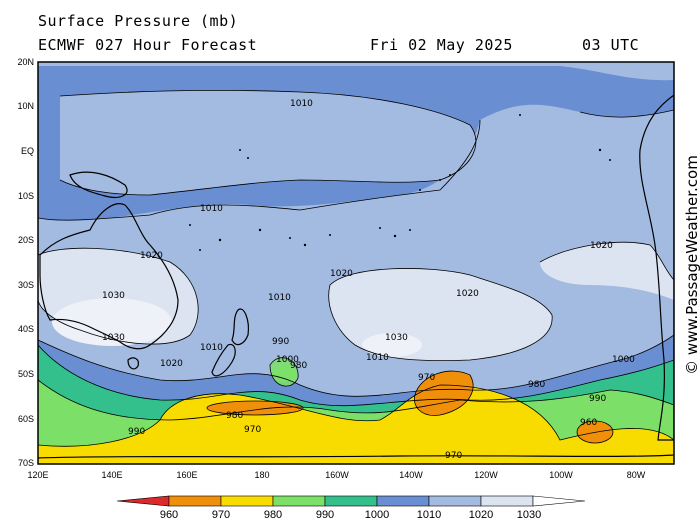 The height and width of the screenshot is (525, 700). What do you see at coordinates (411, 475) in the screenshot?
I see `lon-tick: 140W` at bounding box center [411, 475].